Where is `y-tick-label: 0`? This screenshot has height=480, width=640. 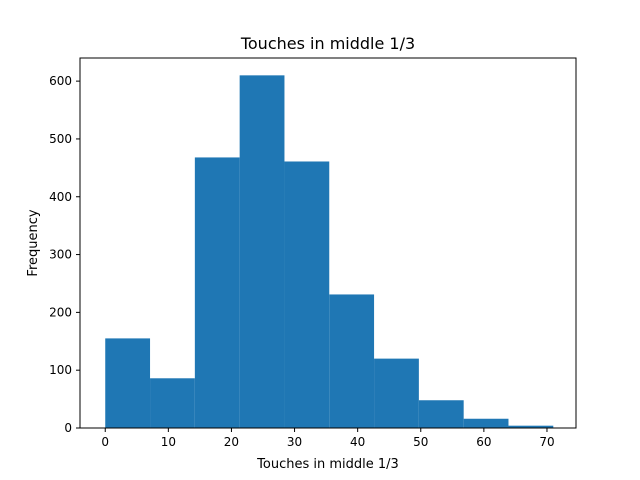
y-tick-label: 0 is located at coordinates (68, 428).